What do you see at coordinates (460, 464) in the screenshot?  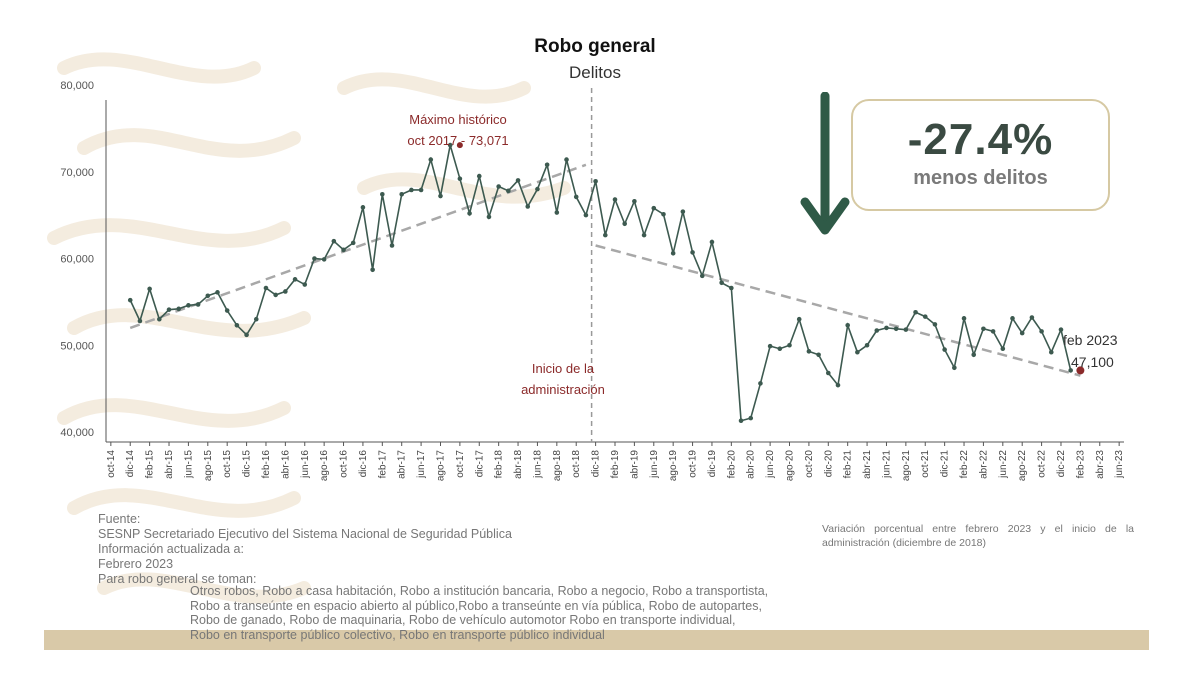 I see `x-tick-label: oct-17` at bounding box center [460, 464].